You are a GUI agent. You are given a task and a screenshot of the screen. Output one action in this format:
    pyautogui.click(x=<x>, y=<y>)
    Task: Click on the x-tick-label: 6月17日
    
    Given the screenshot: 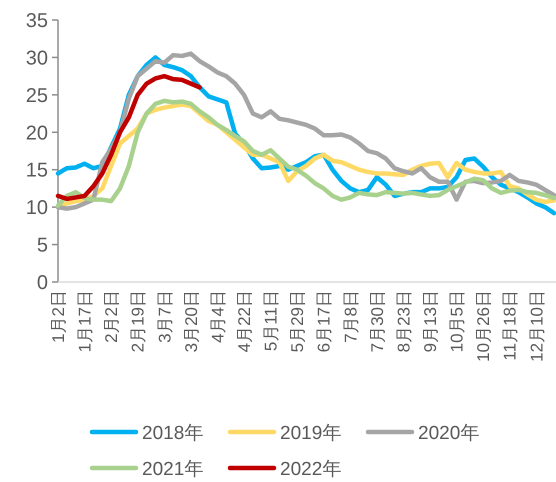 What is the action you would take?
    pyautogui.click(x=324, y=321)
    